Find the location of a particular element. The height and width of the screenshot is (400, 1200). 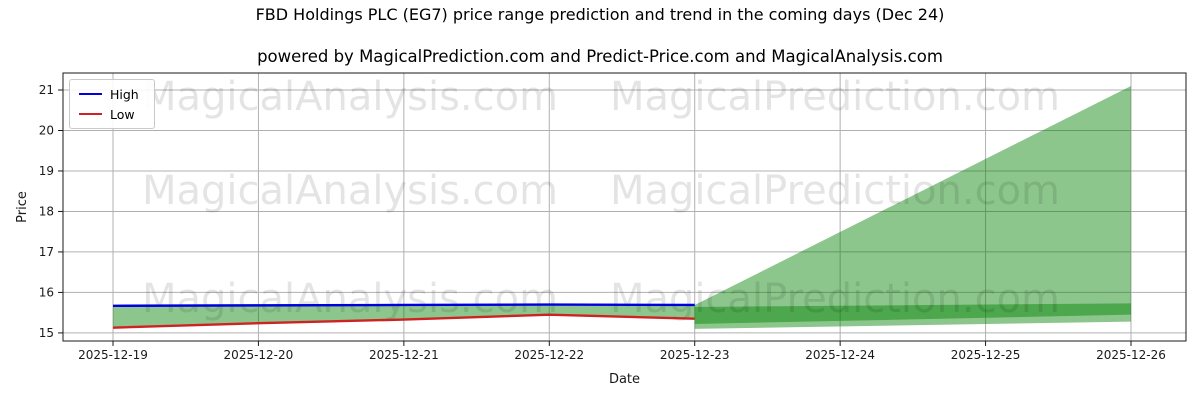

y-tick-label: 15 is located at coordinates (46, 333).